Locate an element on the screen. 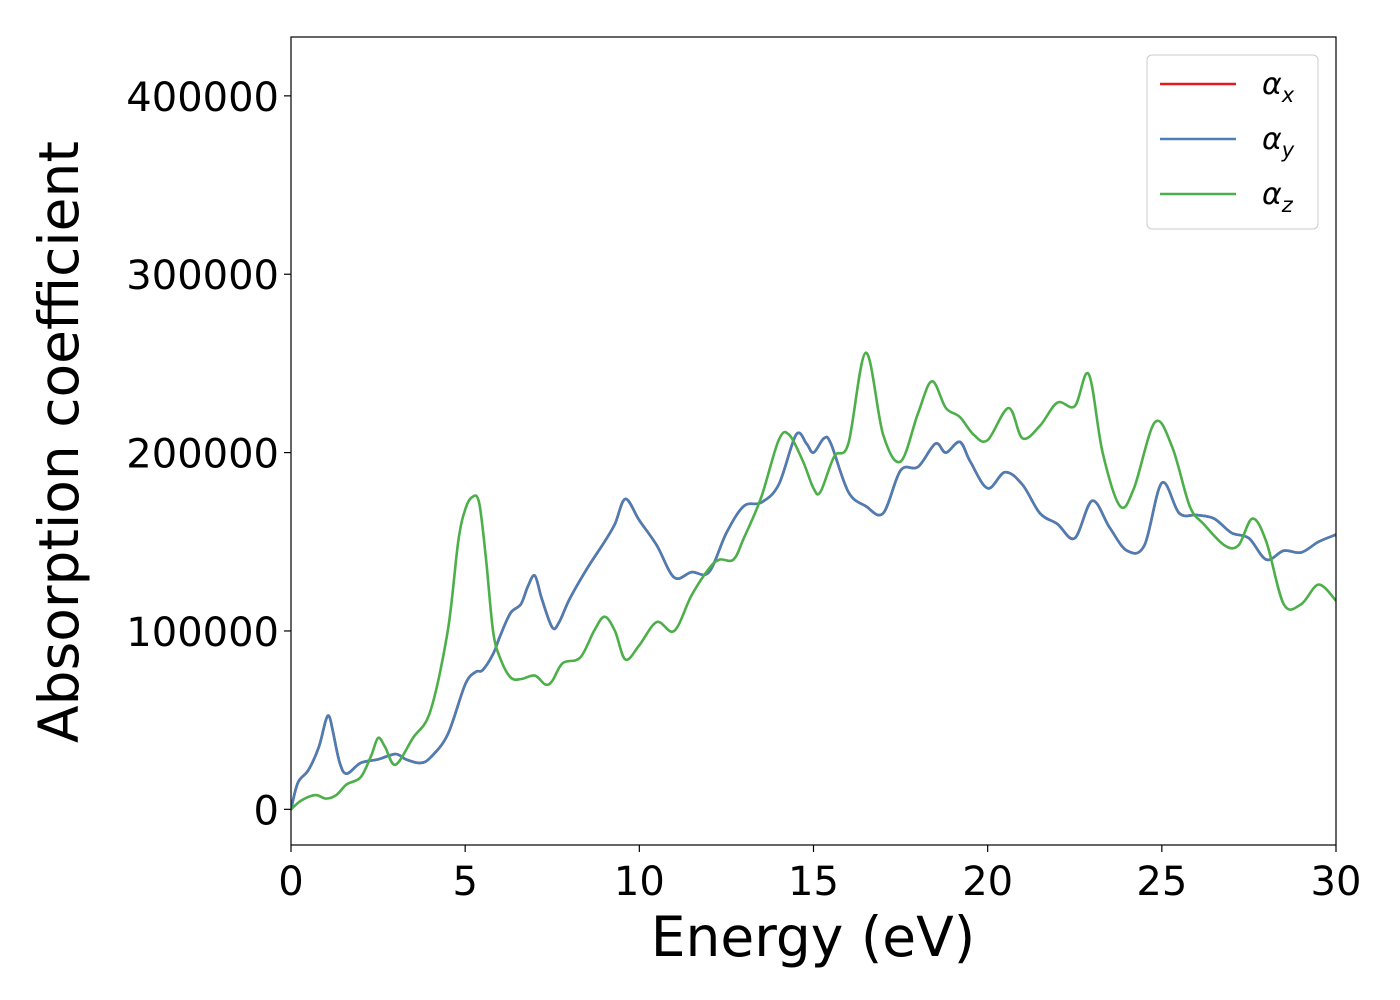 This screenshot has height=1000, width=1400. y-axis-label: Absorption coefficient is located at coordinates (59, 442).